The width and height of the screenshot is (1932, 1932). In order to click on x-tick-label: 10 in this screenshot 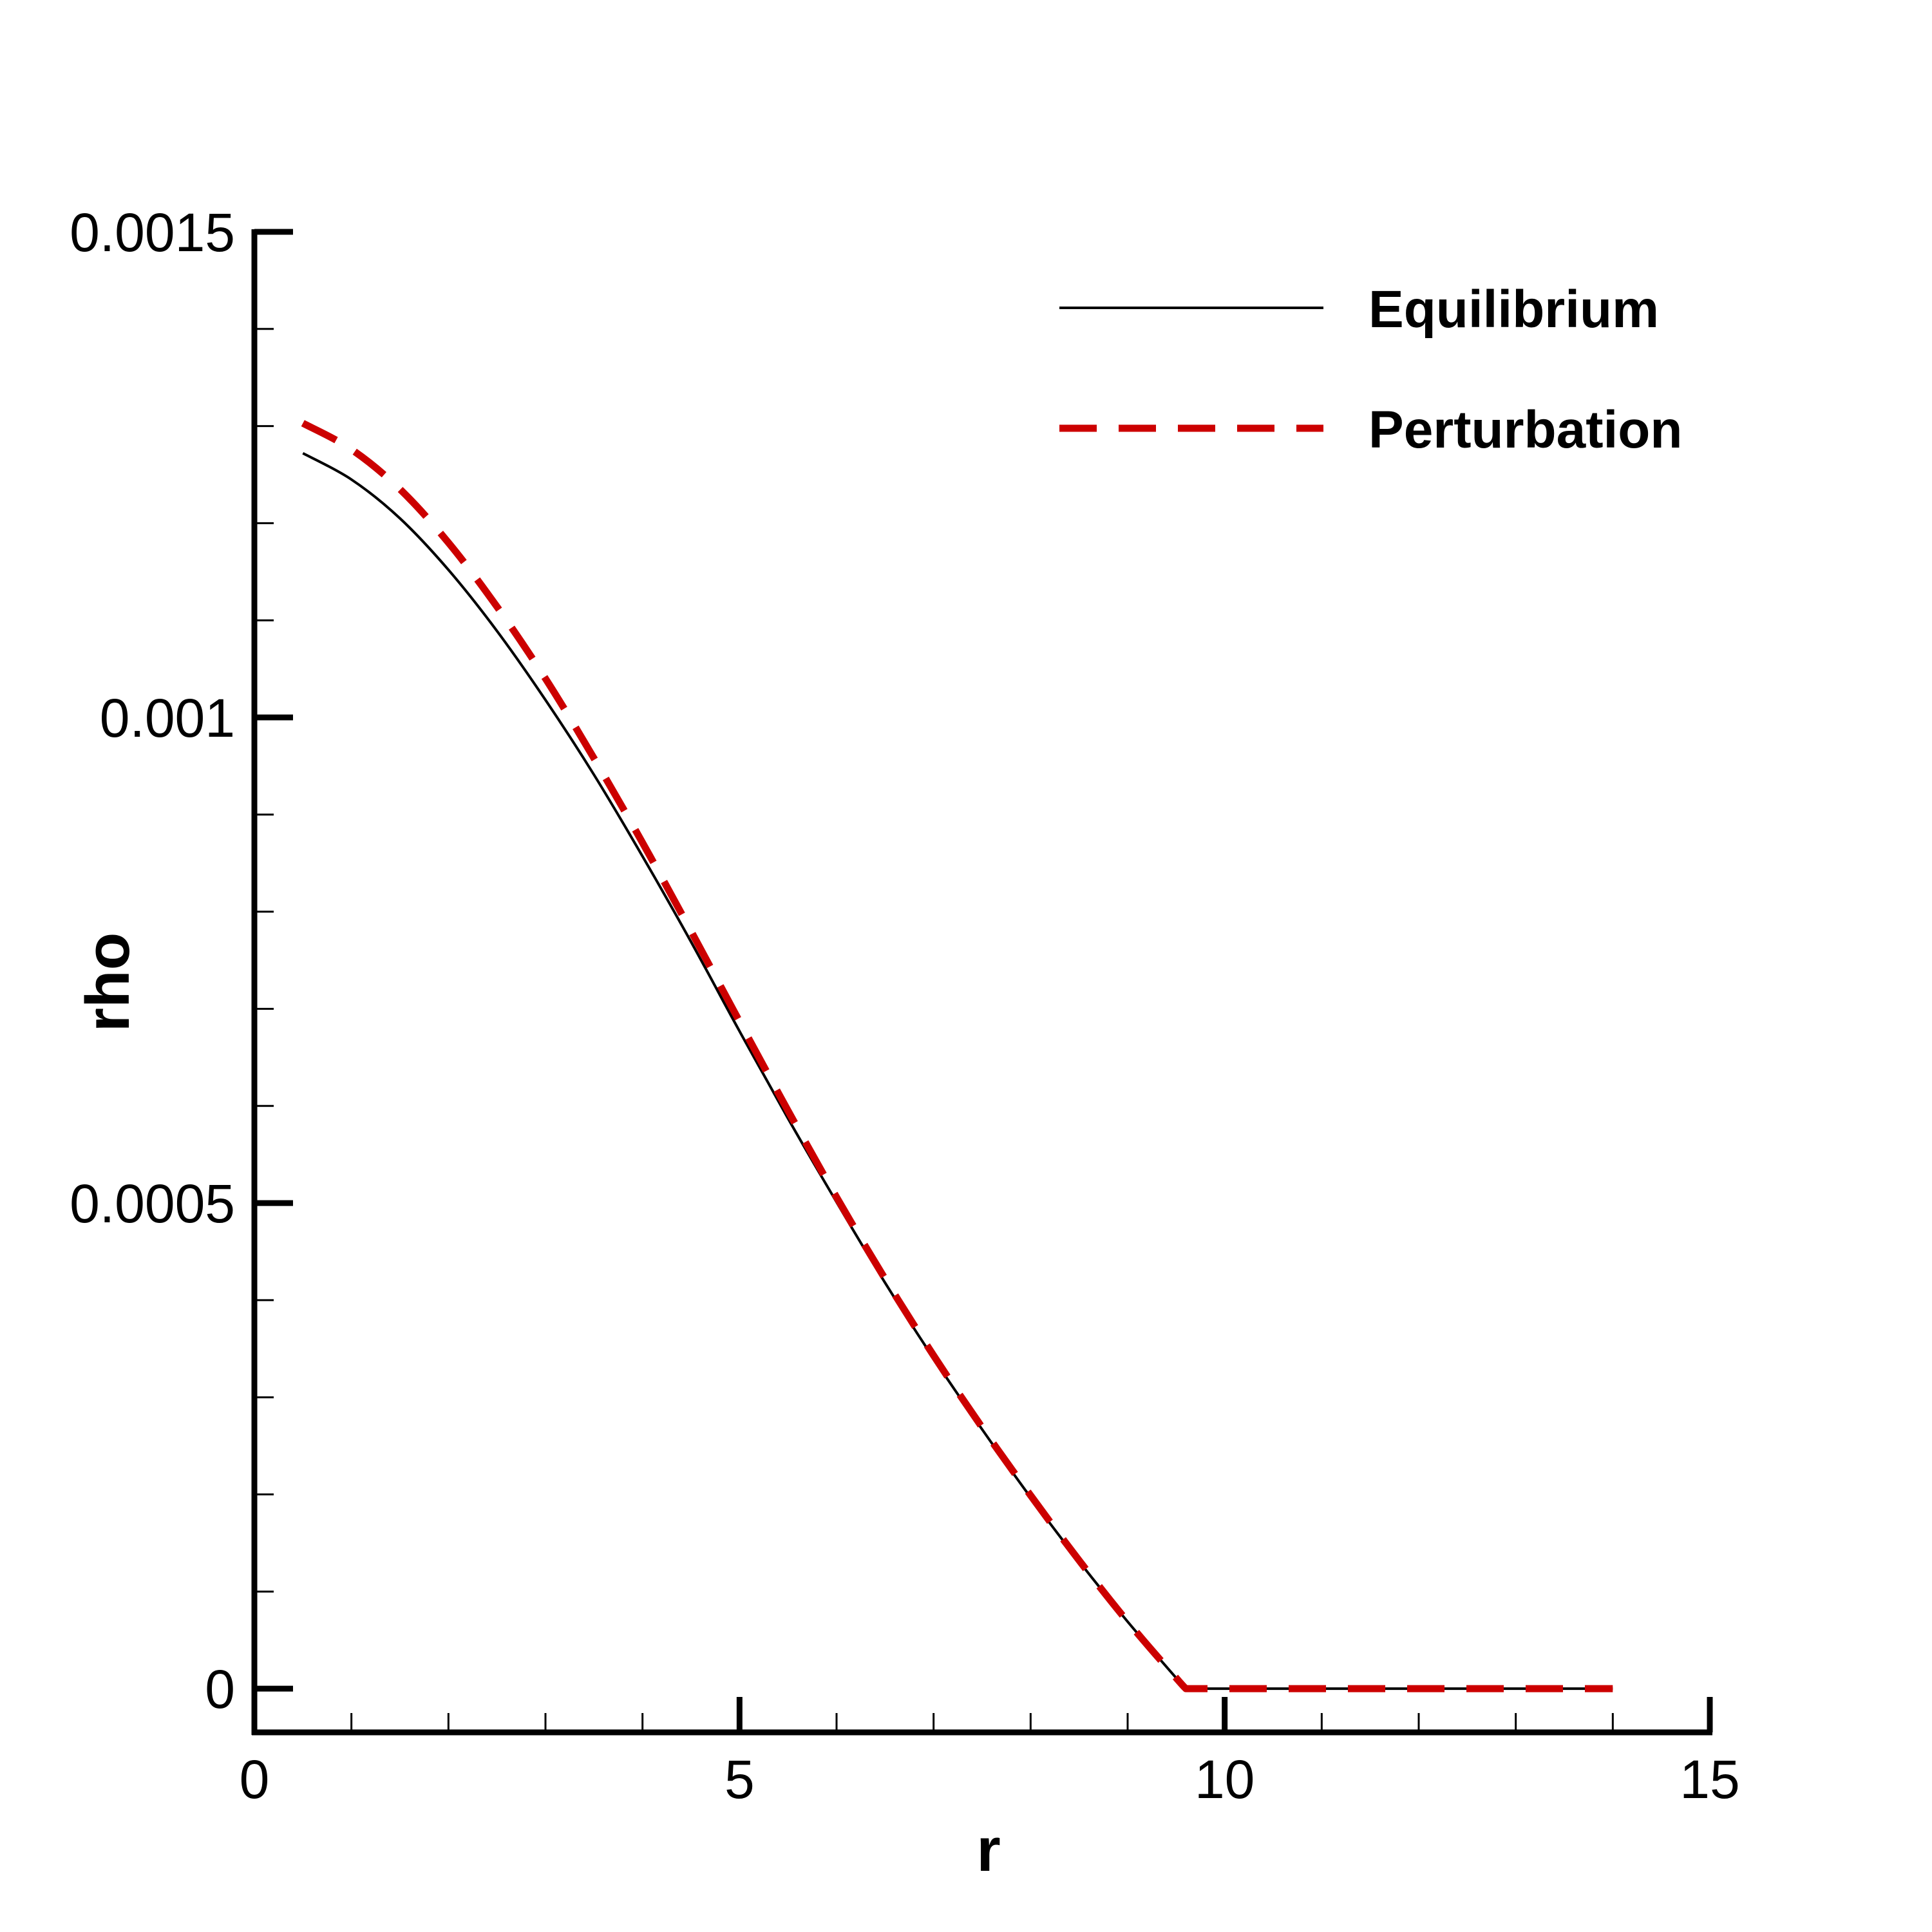, I will do `click(1225, 1779)`.